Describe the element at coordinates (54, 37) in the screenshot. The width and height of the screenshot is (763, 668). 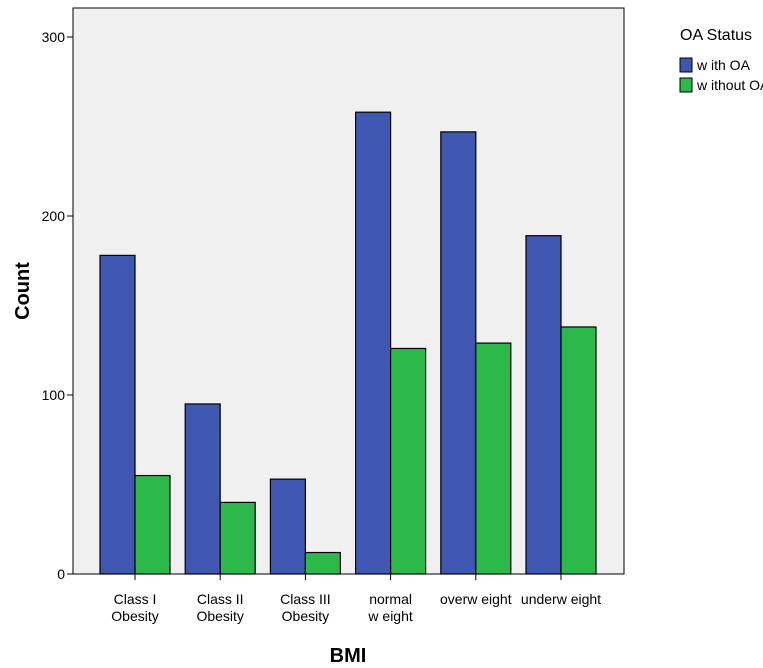
I see `y-tick-label: 300` at that location.